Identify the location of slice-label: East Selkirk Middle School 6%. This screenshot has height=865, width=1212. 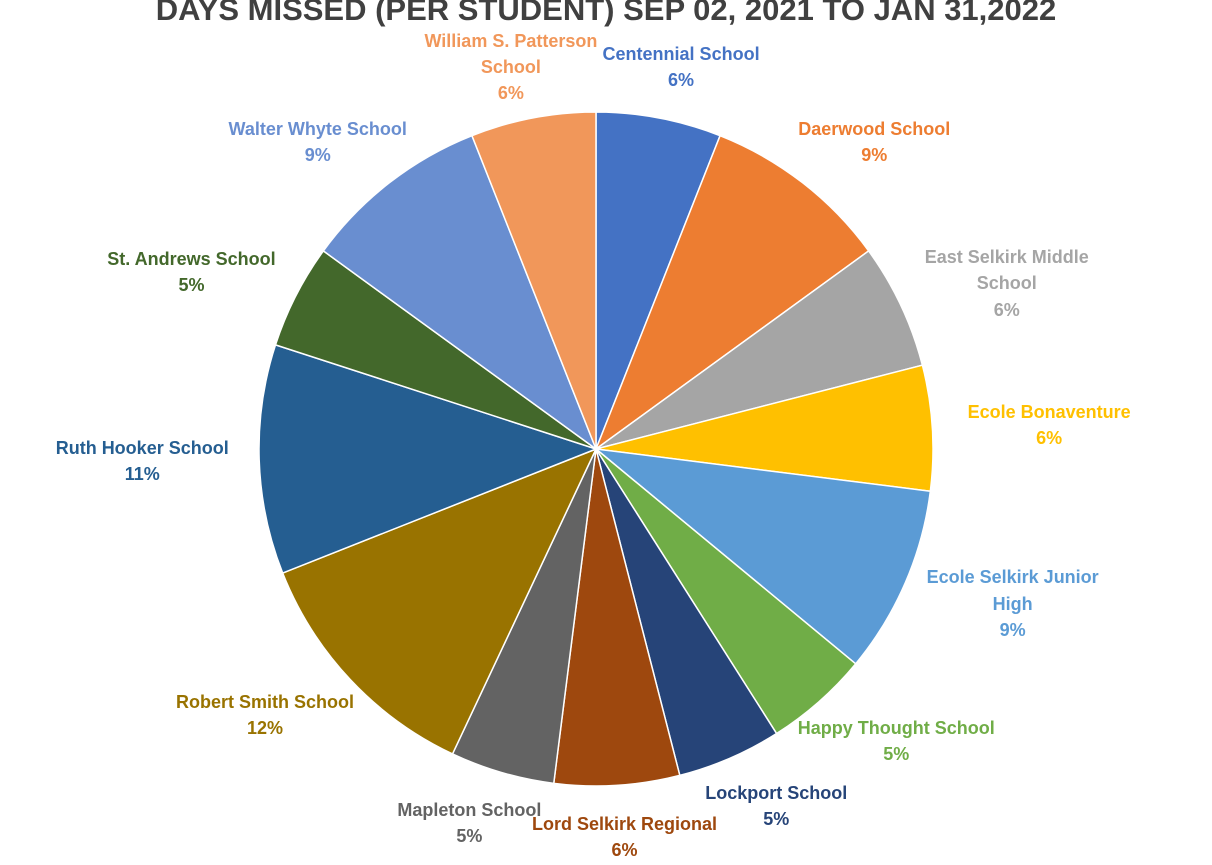
(1006, 283).